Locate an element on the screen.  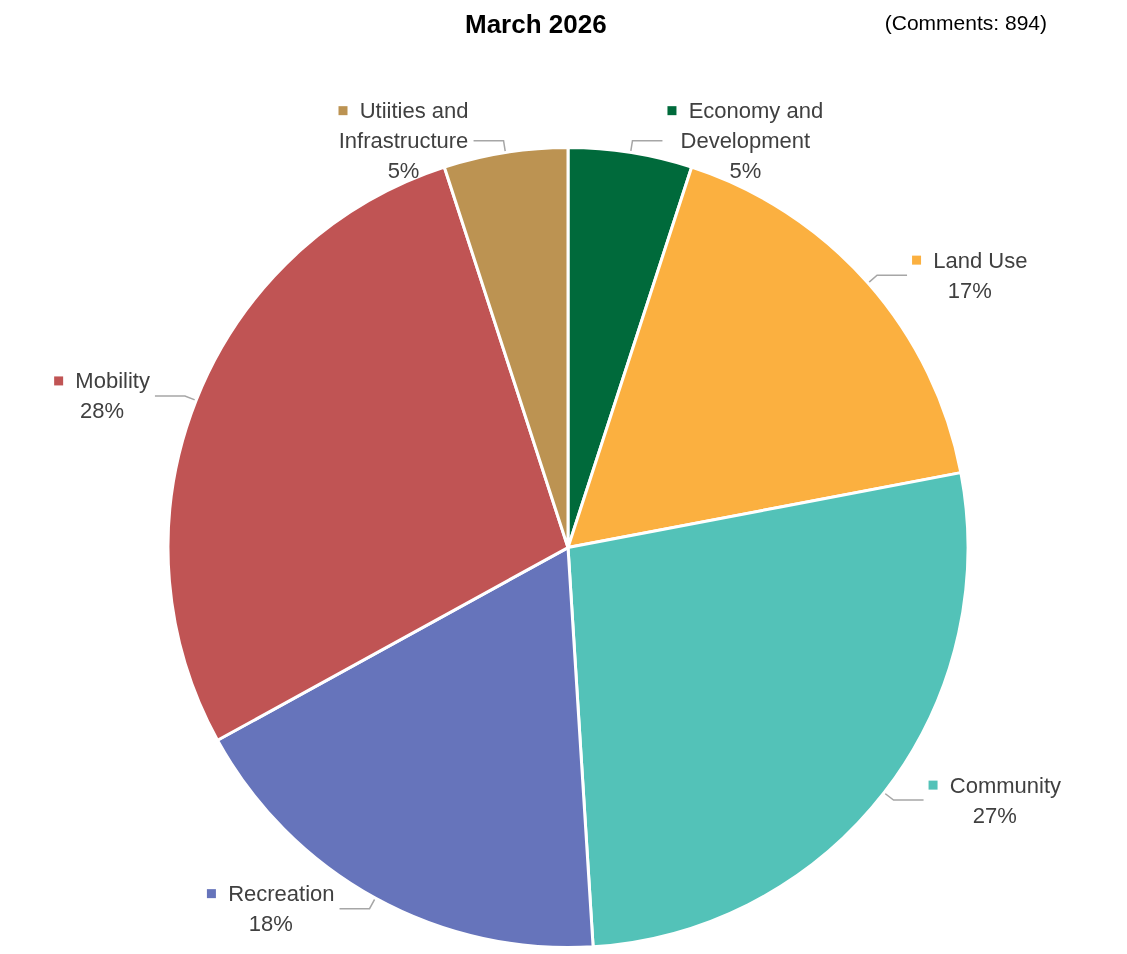
legend-label: Recreation is located at coordinates (275, 894).